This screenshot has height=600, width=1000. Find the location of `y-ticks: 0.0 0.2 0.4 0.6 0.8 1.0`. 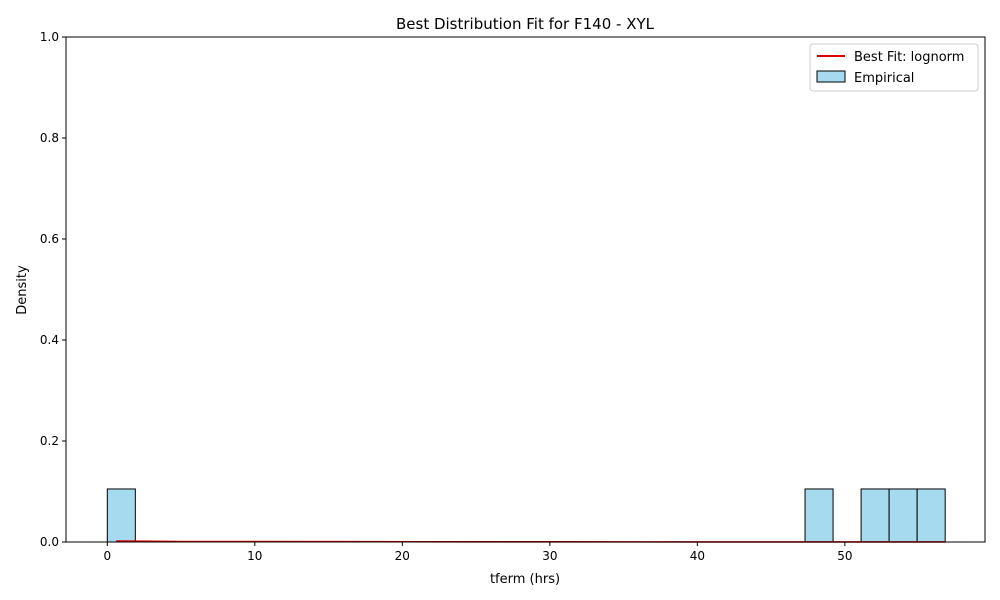

y-ticks: 0.0 0.2 0.4 0.6 0.8 1.0 is located at coordinates (53, 289).